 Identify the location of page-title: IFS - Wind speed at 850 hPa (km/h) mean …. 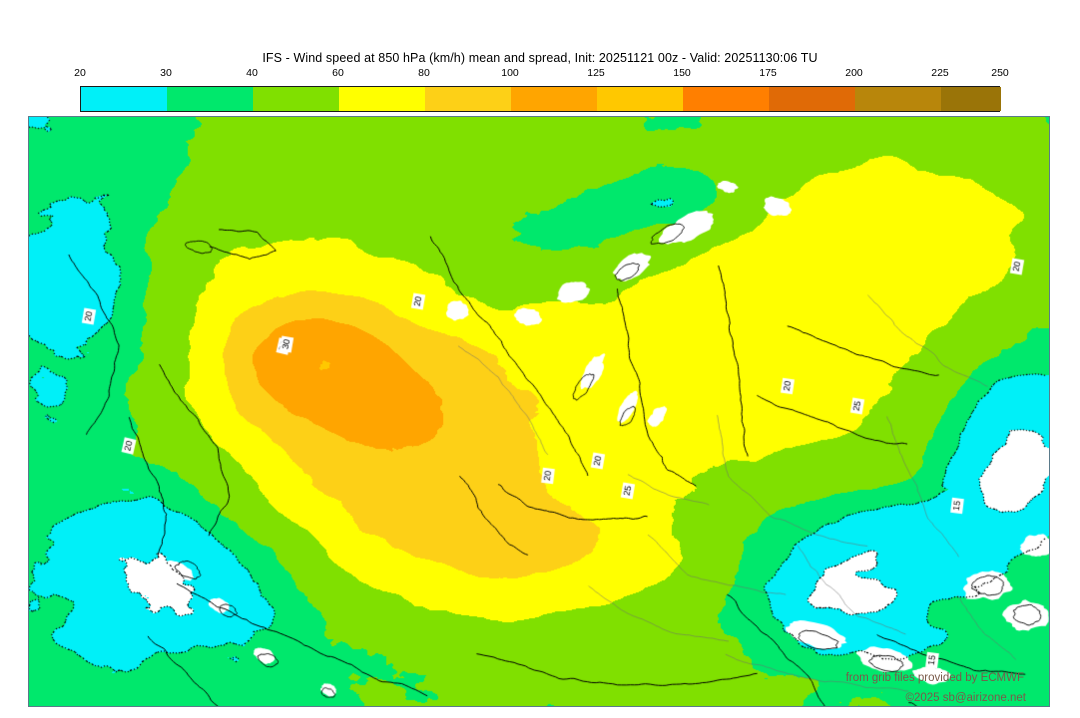
(540, 58).